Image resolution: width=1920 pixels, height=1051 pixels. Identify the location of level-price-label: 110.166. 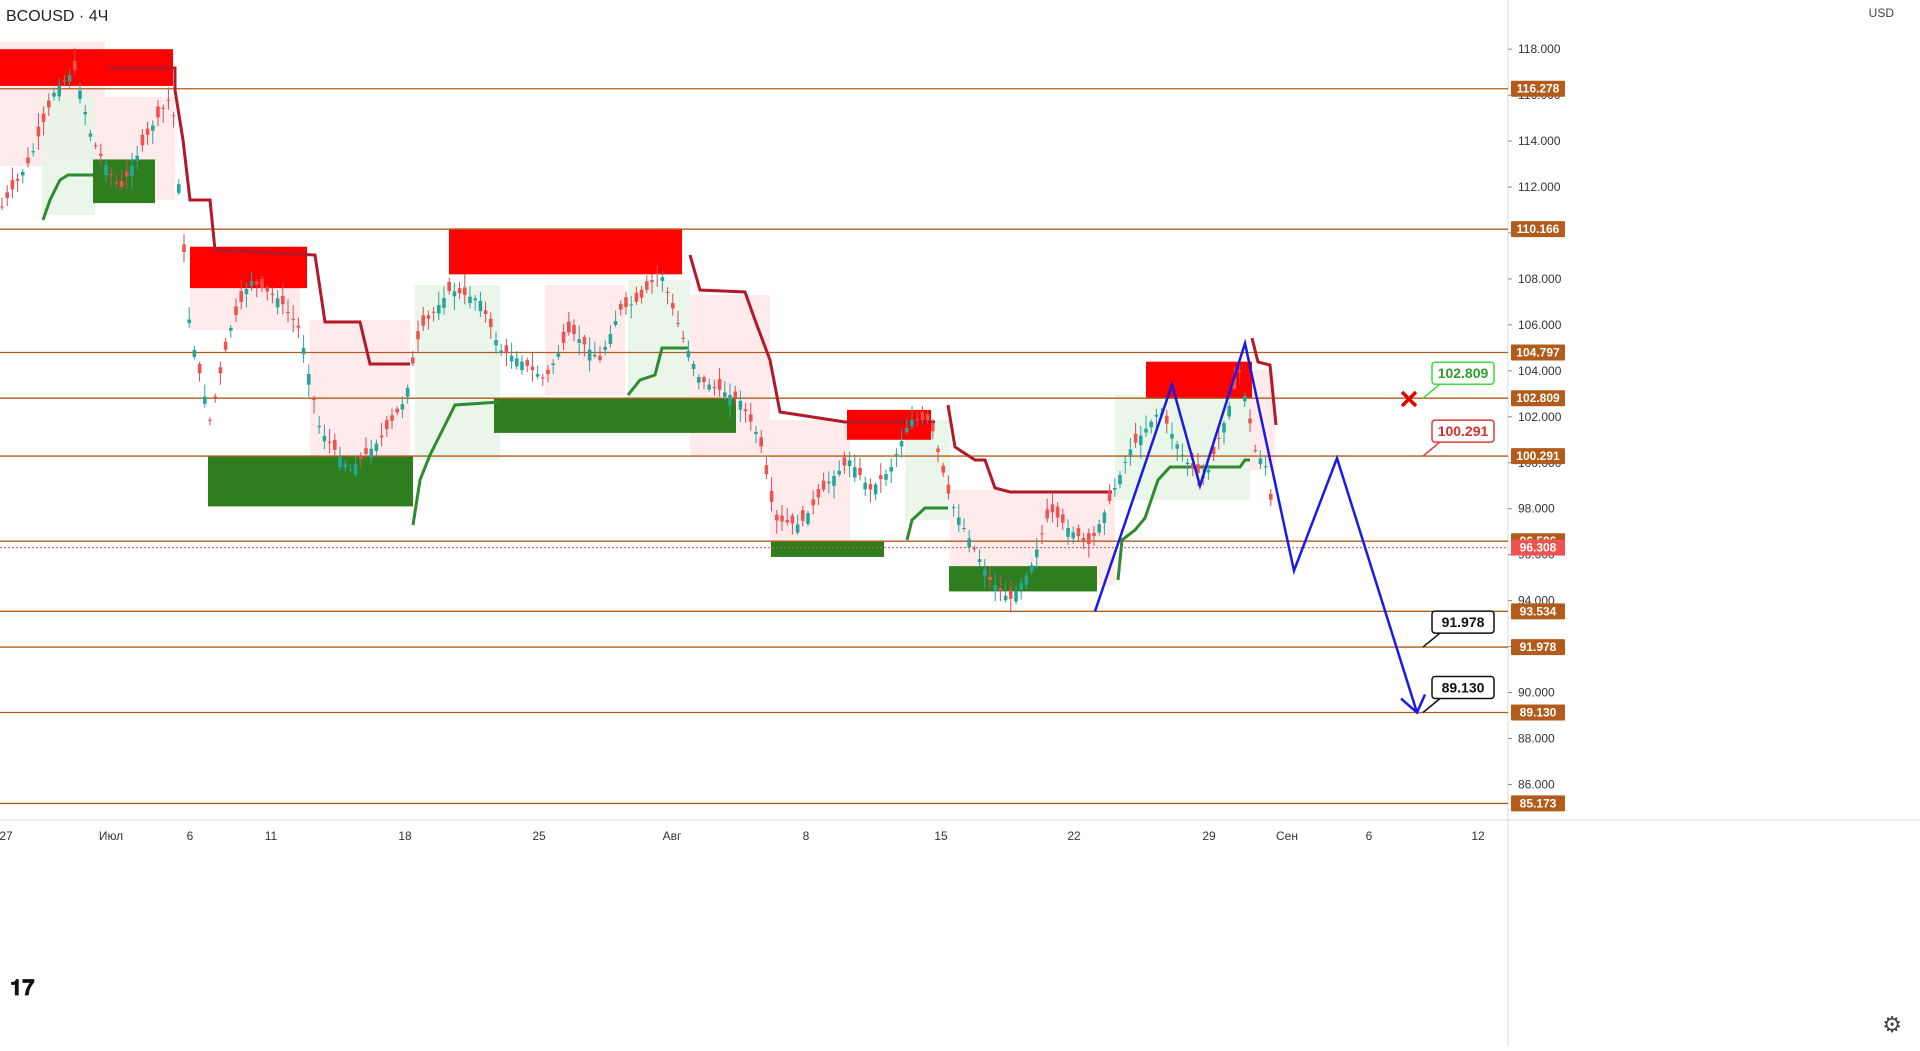
(1538, 229).